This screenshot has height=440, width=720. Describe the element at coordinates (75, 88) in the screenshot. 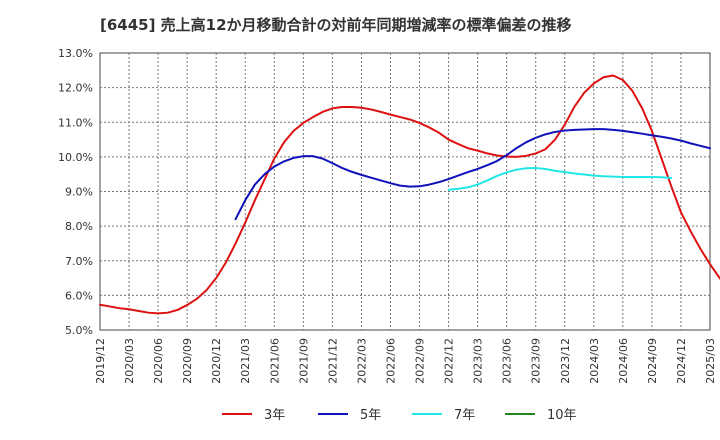

I see `y-tick-label: 12.0%` at that location.